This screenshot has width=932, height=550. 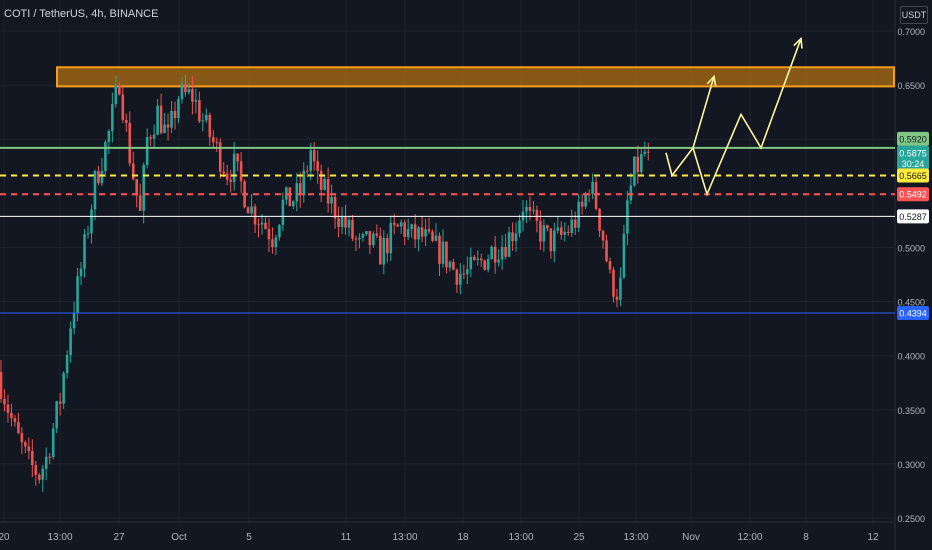 What do you see at coordinates (711, 80) in the screenshot?
I see `arrow-head-icon` at bounding box center [711, 80].